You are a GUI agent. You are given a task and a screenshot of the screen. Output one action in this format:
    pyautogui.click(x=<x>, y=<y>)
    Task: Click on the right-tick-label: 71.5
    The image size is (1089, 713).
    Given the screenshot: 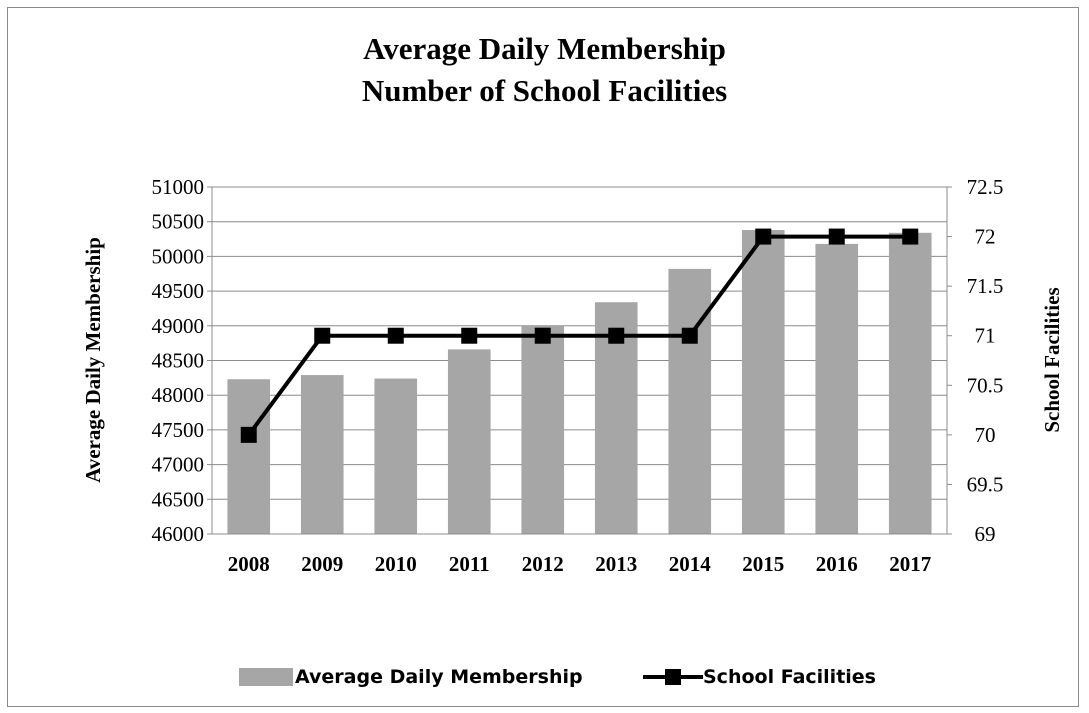 What is the action you would take?
    pyautogui.click(x=985, y=286)
    